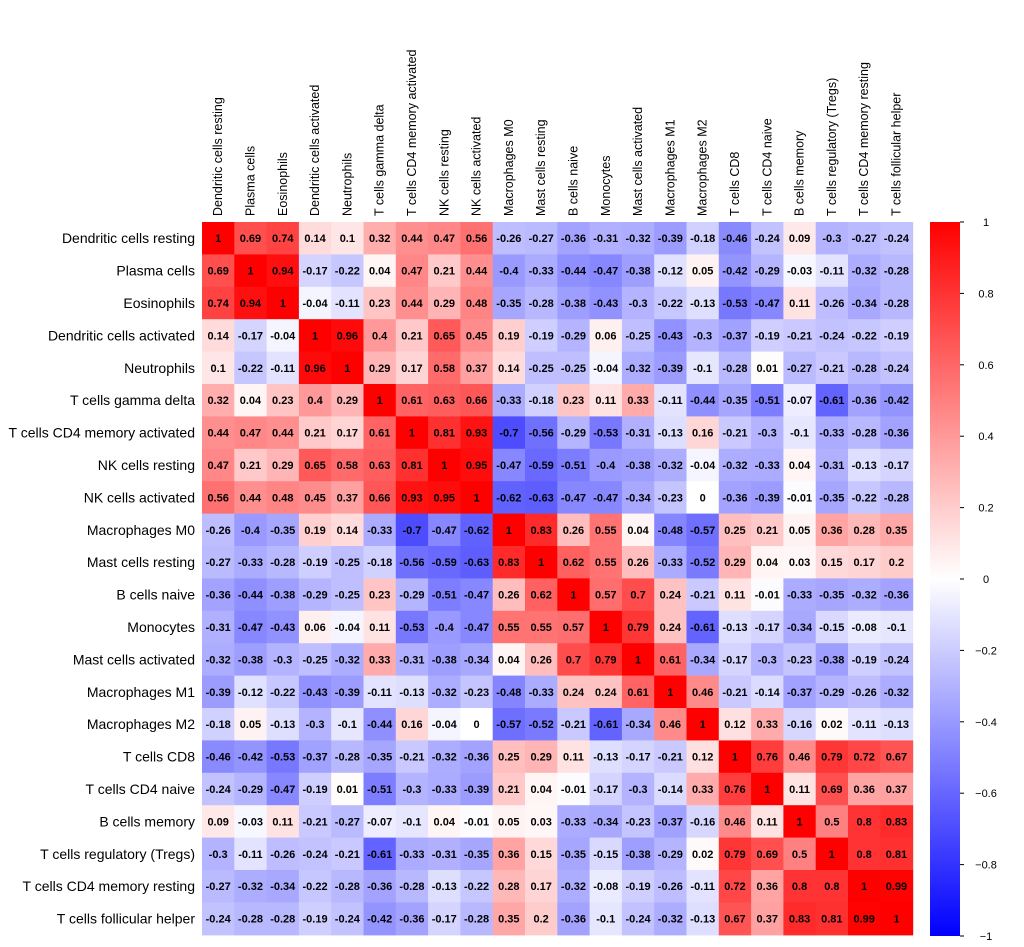 This screenshot has height=947, width=1024. What do you see at coordinates (605, 304) in the screenshot?
I see `cell-value-label: -0.43` at bounding box center [605, 304].